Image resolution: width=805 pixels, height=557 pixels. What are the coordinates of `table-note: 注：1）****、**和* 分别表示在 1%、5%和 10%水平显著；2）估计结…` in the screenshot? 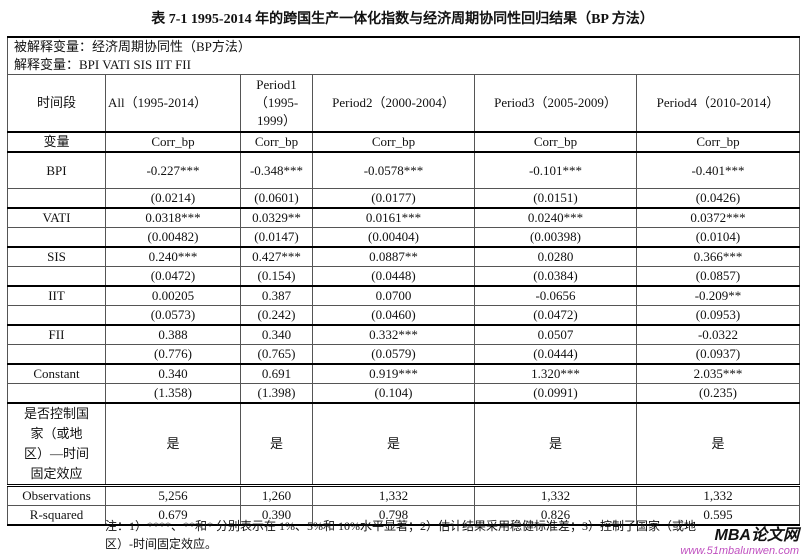 It's located at (400, 535).